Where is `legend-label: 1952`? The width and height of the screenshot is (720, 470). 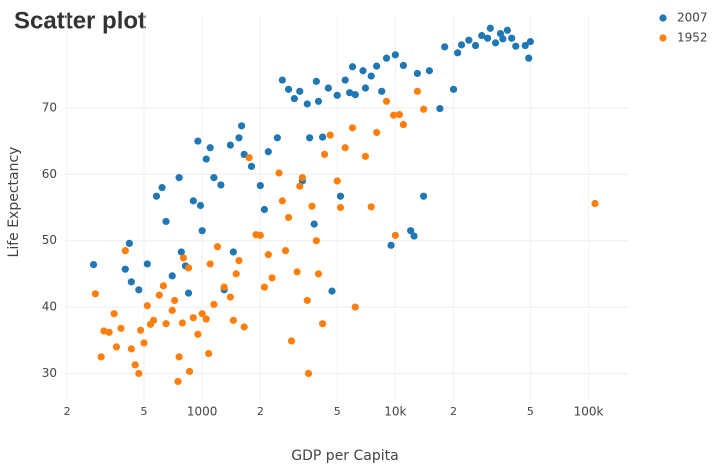
legend-label: 1952 is located at coordinates (692, 38).